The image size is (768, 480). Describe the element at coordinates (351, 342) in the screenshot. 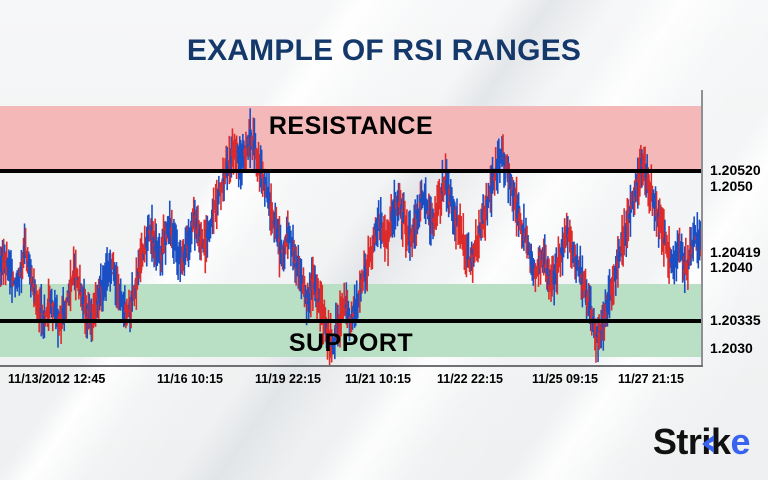

I see `support-label: SUPPORT` at that location.